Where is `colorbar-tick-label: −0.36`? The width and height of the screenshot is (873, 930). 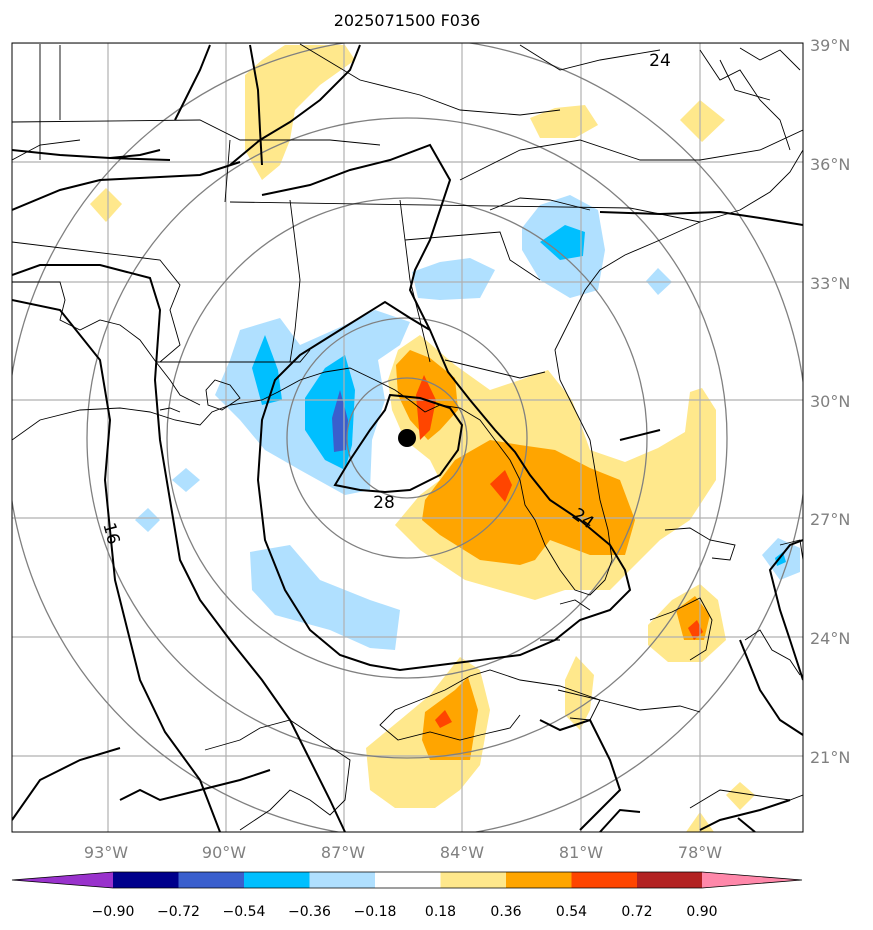 colorbar-tick-label: −0.36 is located at coordinates (309, 912).